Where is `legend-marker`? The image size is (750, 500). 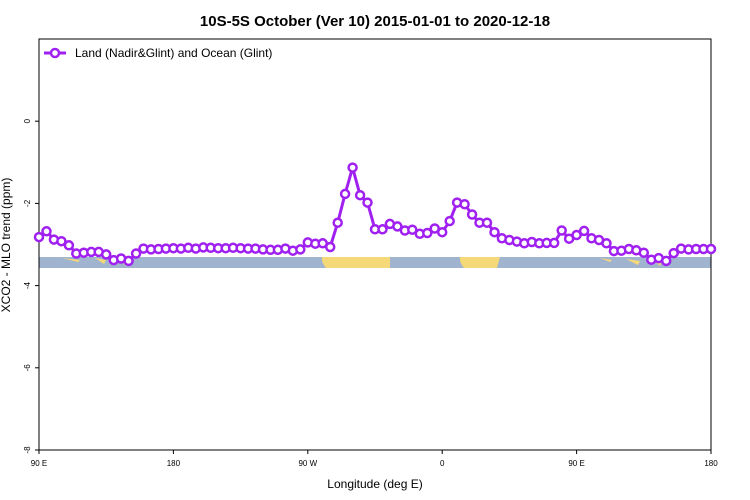 legend-marker is located at coordinates (55, 53).